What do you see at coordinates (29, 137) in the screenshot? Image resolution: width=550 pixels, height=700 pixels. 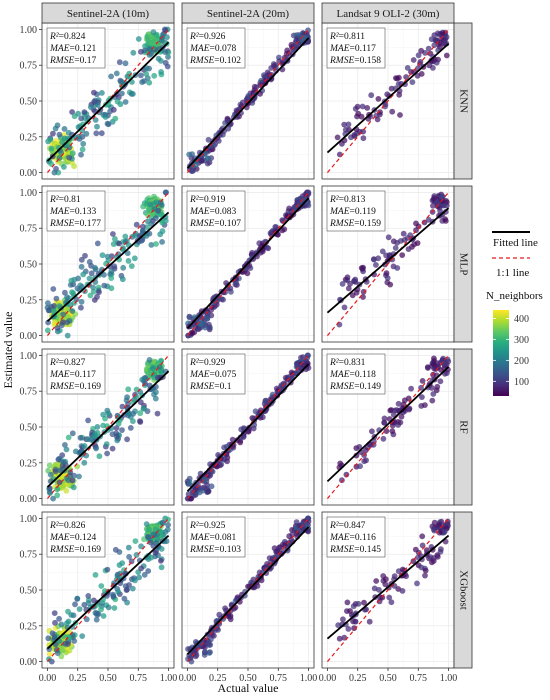 I see `y-tick-label: 0.25` at bounding box center [29, 137].